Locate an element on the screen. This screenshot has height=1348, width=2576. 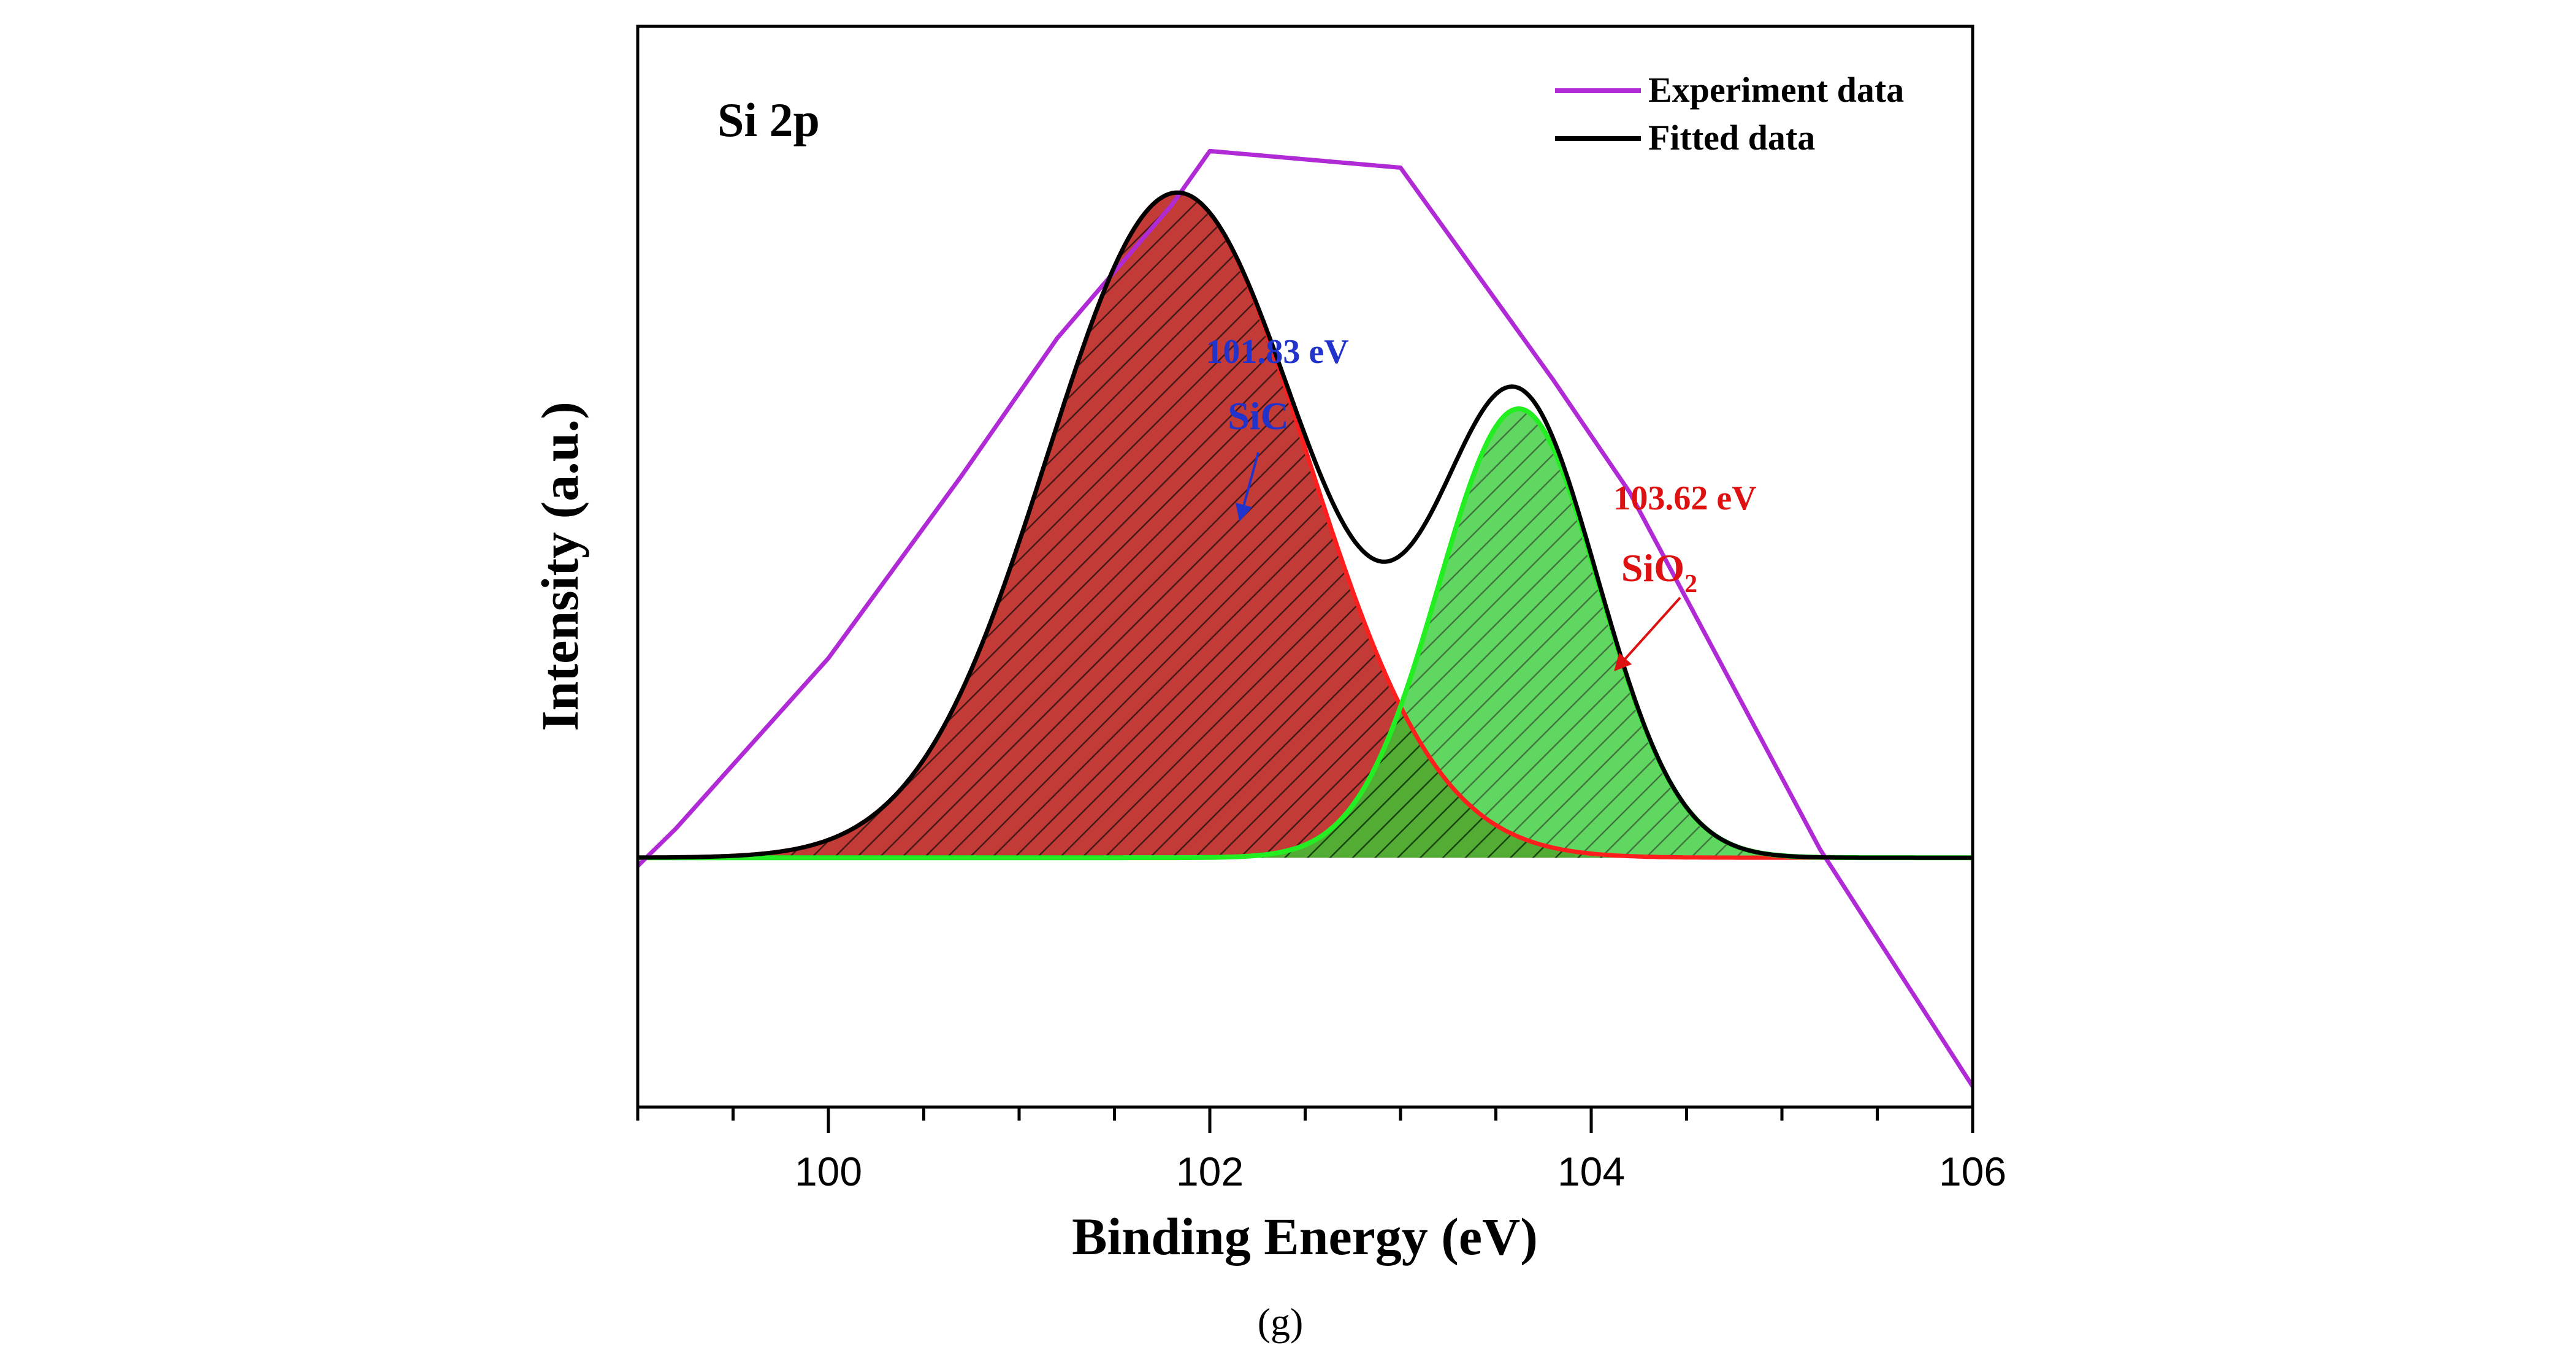
x-tick-label: 102 is located at coordinates (1210, 1171).